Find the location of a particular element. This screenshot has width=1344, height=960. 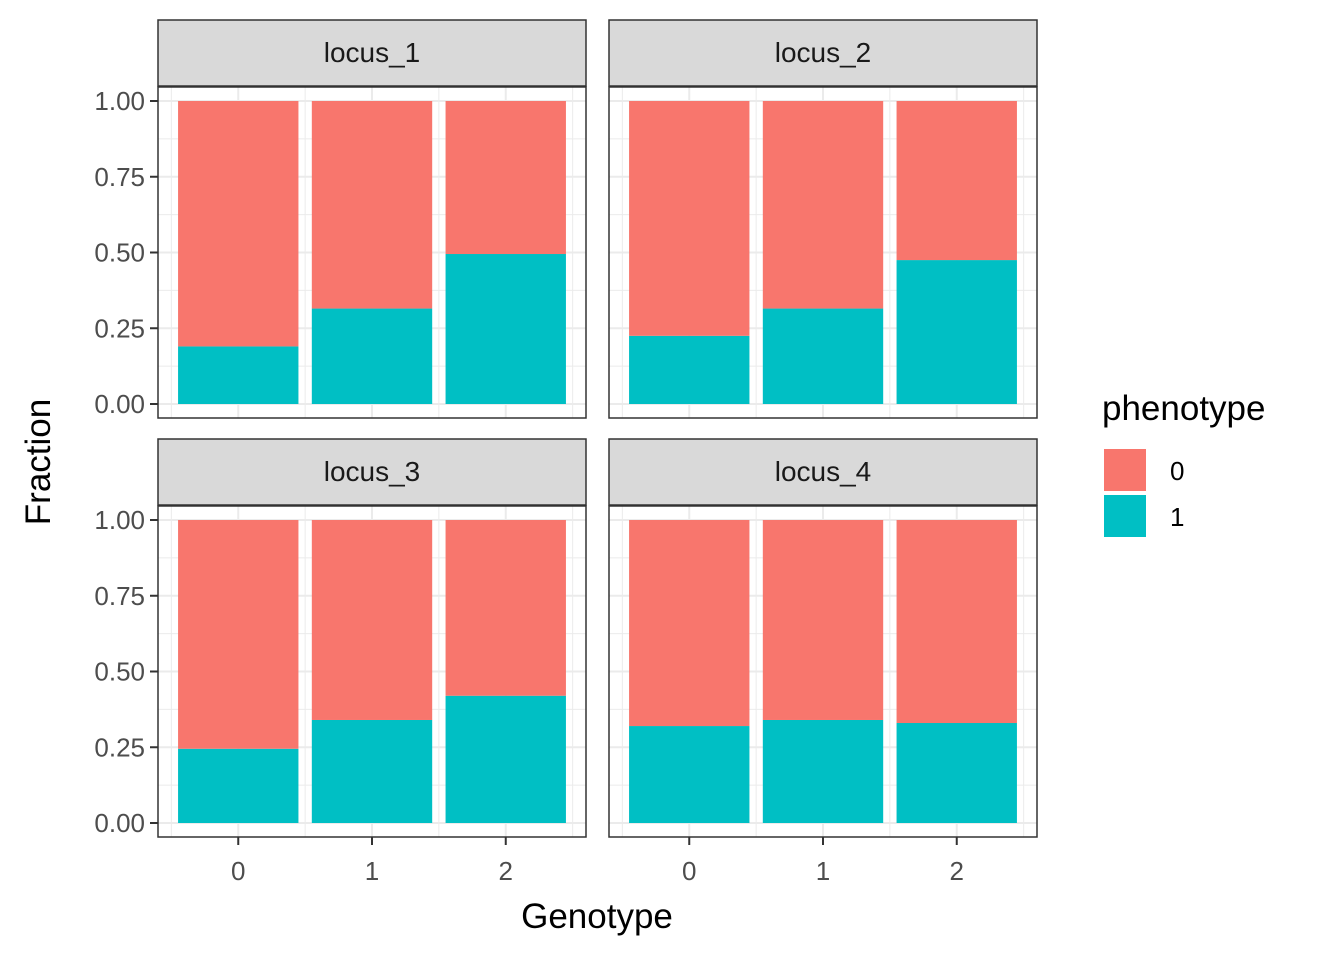

facet-strip-label: locus_1 is located at coordinates (372, 52).